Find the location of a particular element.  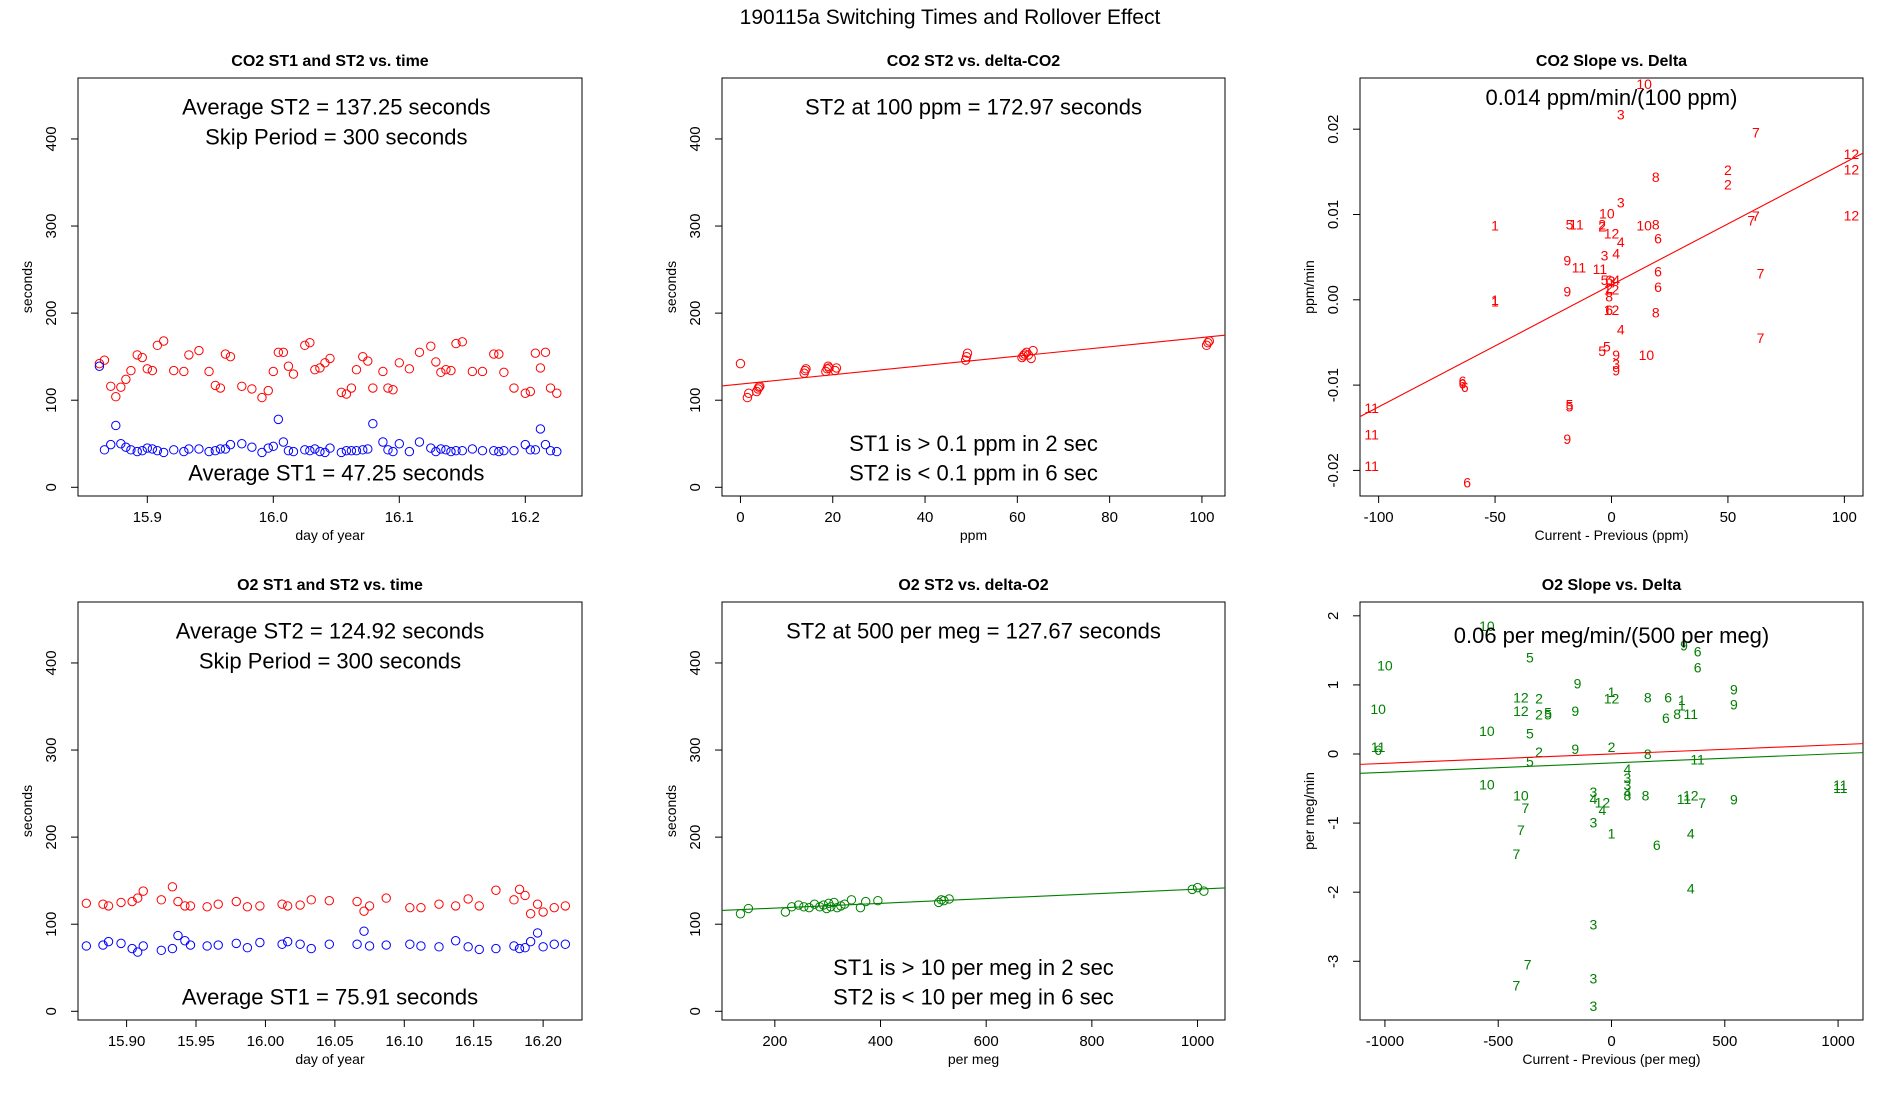

x-tick-label: 16.2 is located at coordinates (525, 517).